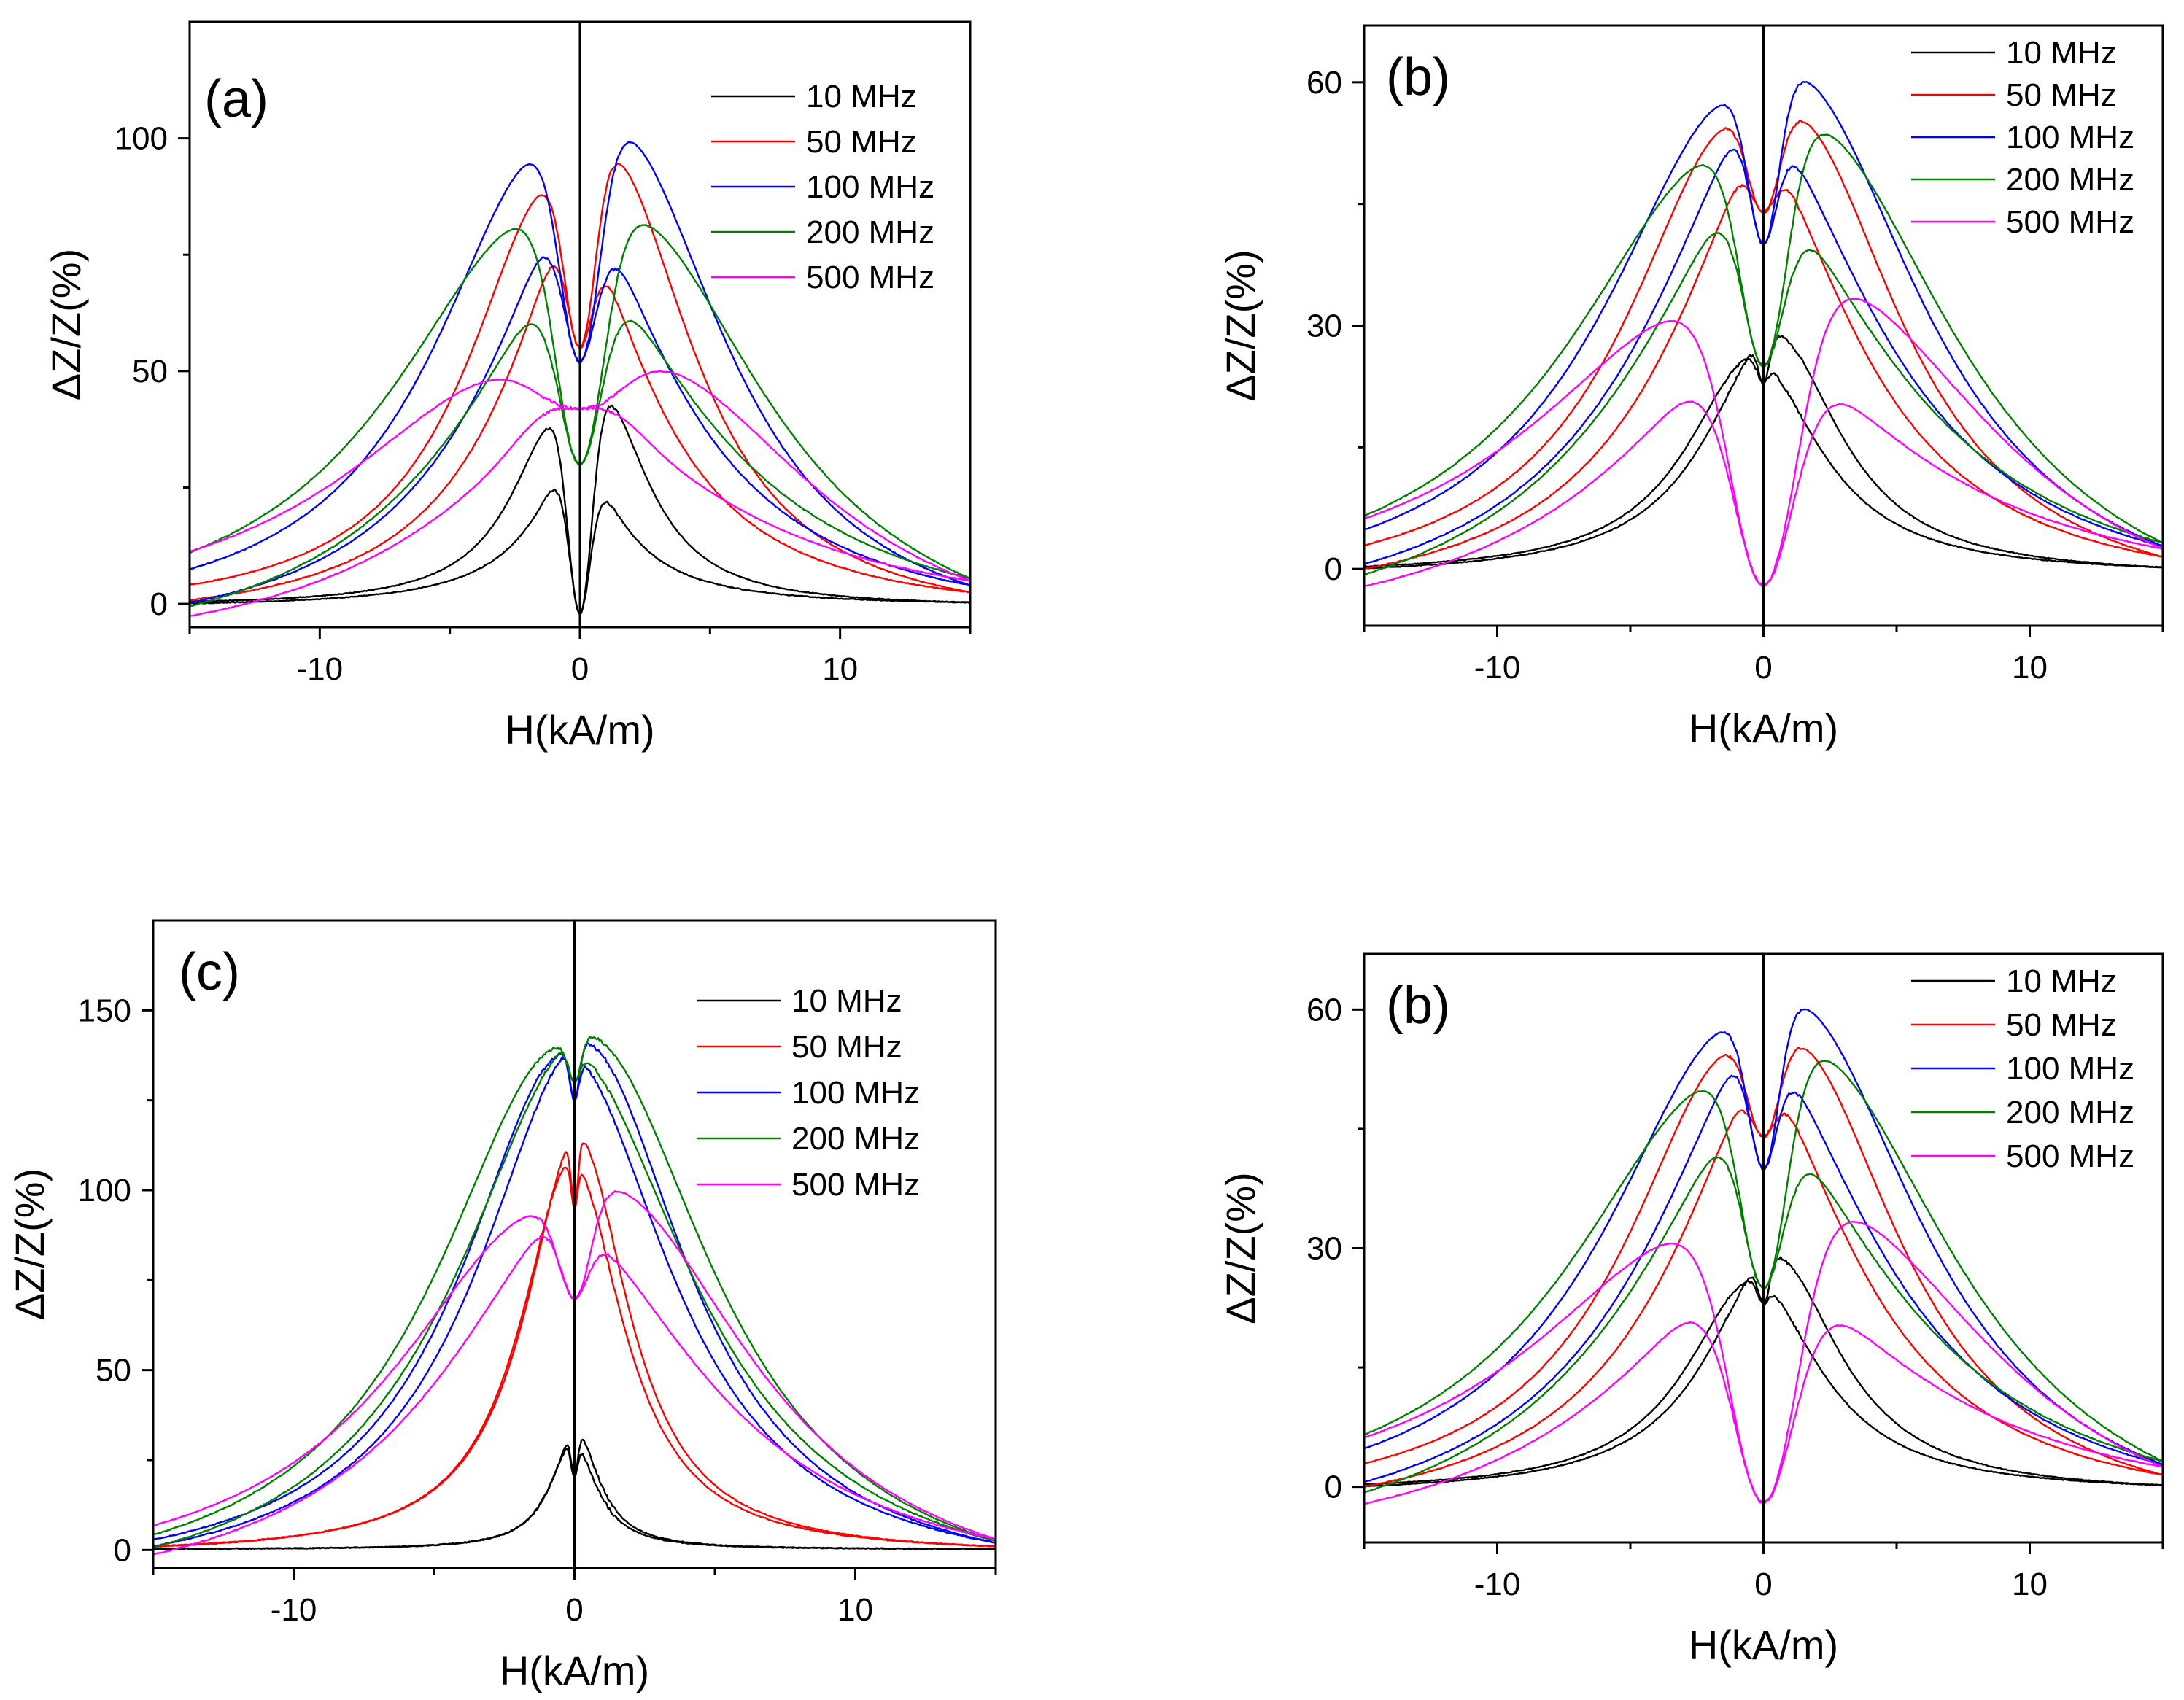 The width and height of the screenshot is (2184, 1700). Describe the element at coordinates (209, 972) in the screenshot. I see `panel-label: (c)` at that location.